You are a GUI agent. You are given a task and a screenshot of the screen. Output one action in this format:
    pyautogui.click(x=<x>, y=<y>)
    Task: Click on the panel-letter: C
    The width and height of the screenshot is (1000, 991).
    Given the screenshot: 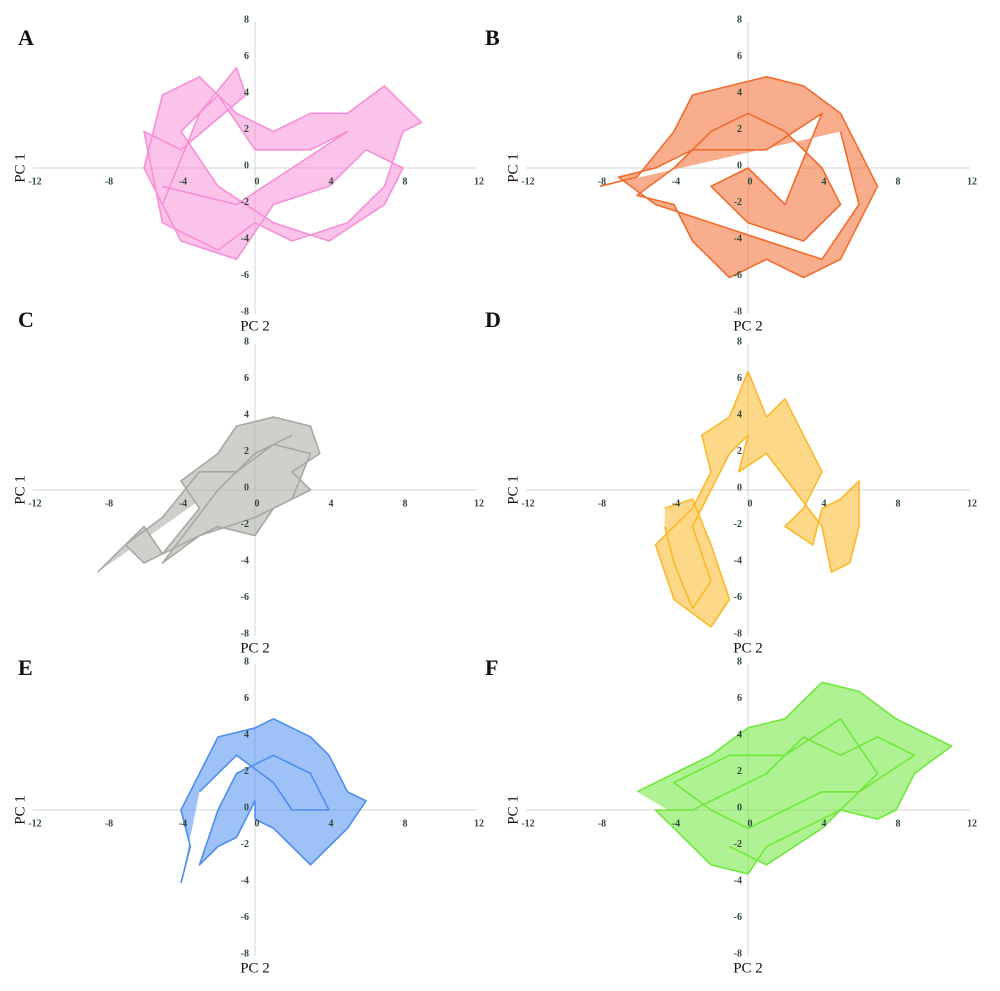 What is the action you would take?
    pyautogui.click(x=26, y=319)
    